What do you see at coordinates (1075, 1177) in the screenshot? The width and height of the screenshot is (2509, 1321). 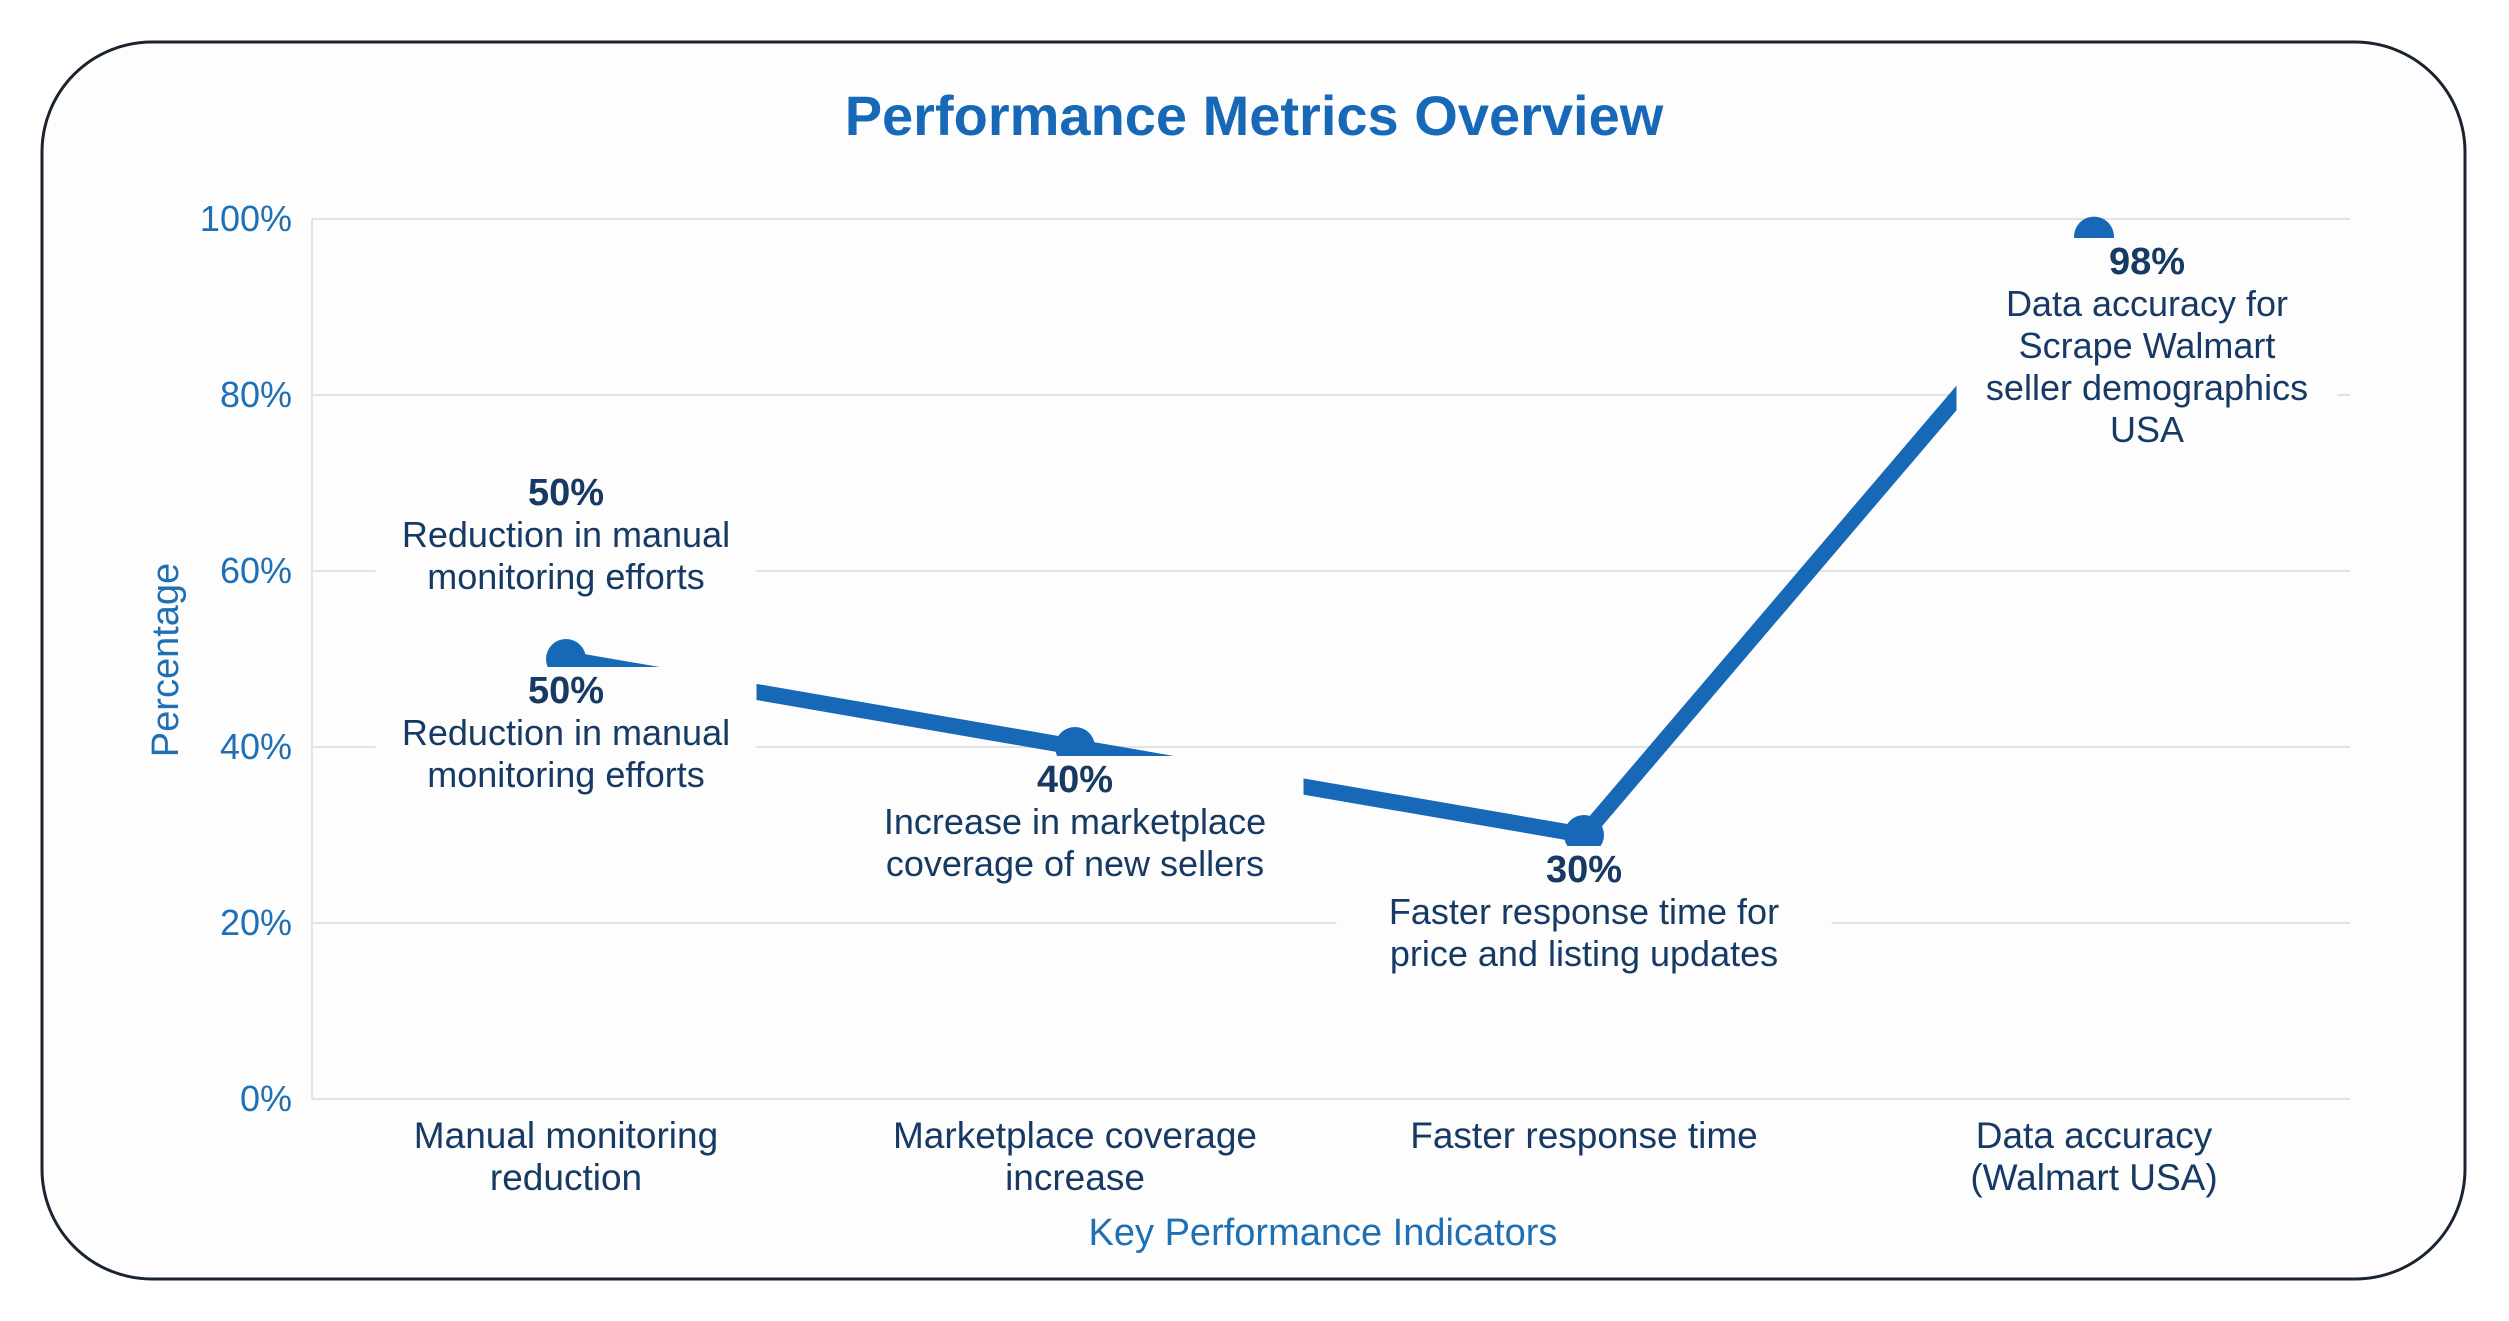 I see `x-tick-label: increase` at bounding box center [1075, 1177].